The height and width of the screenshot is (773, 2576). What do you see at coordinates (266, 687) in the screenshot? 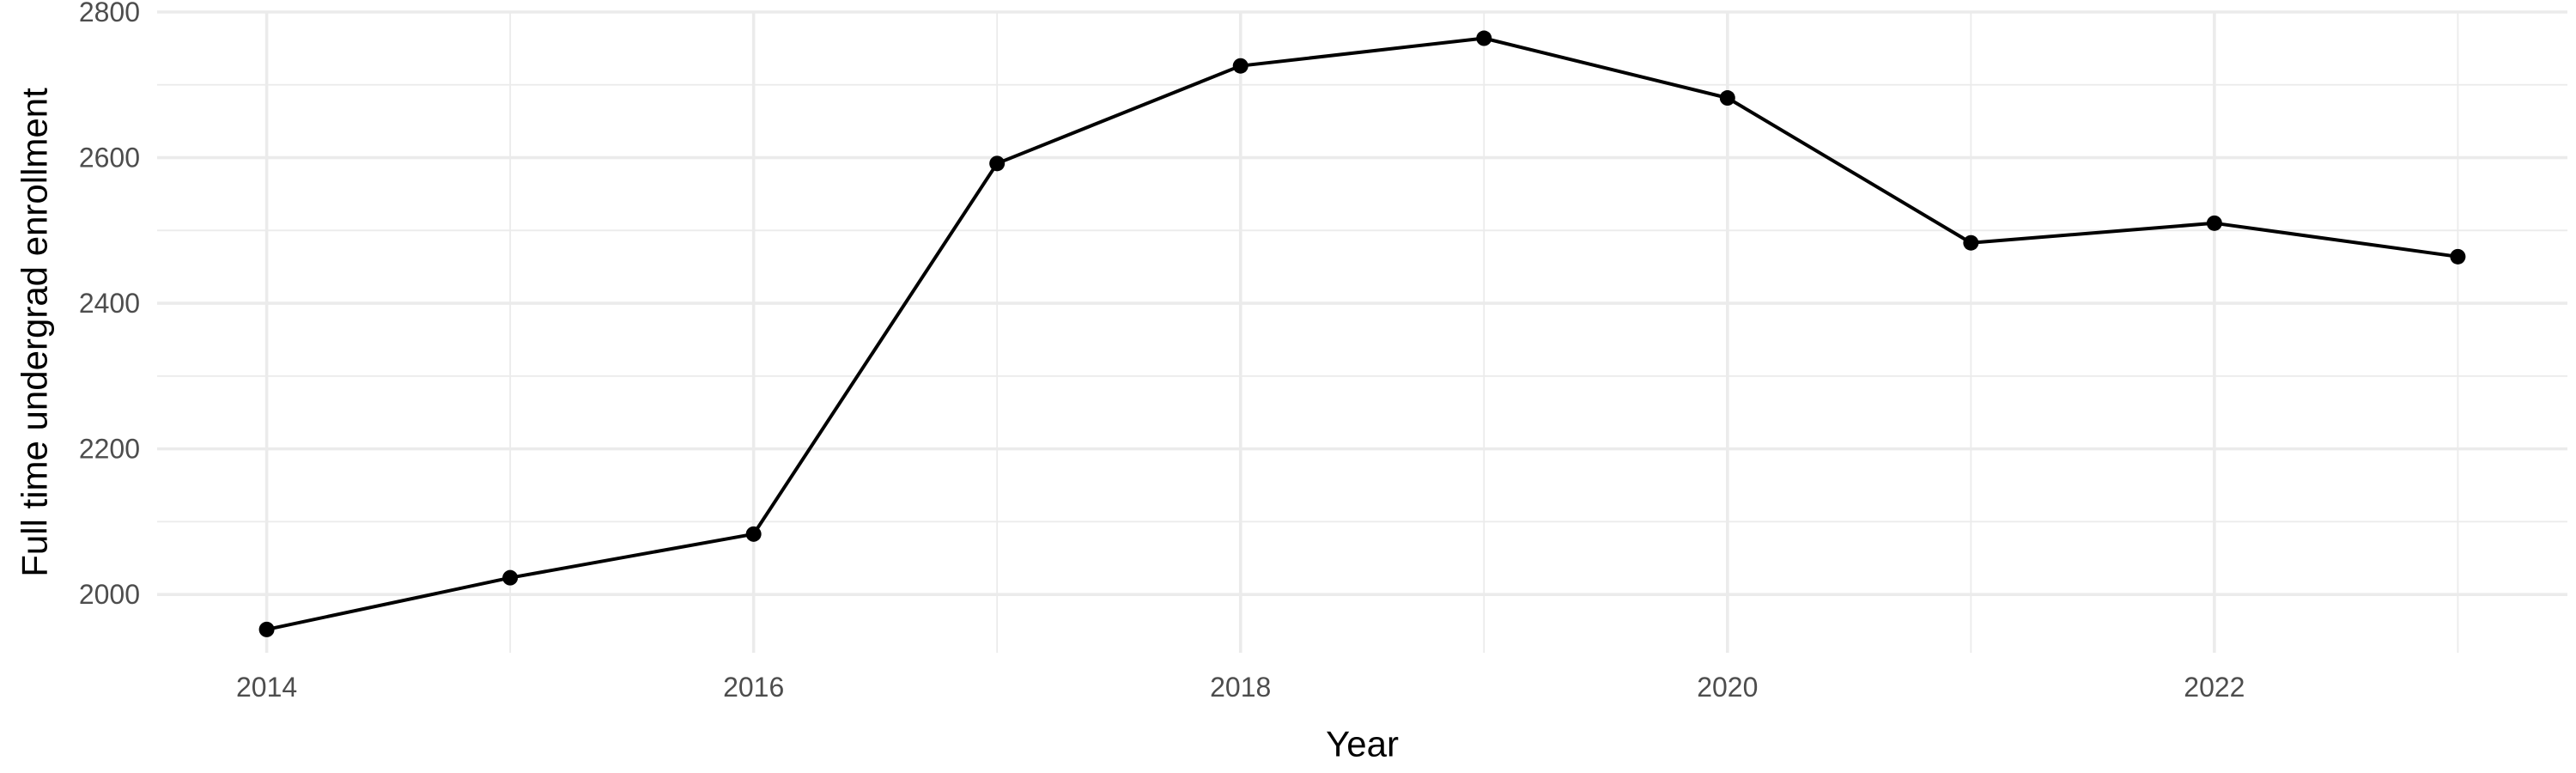
I see `x-tick-label: 2014` at bounding box center [266, 687].